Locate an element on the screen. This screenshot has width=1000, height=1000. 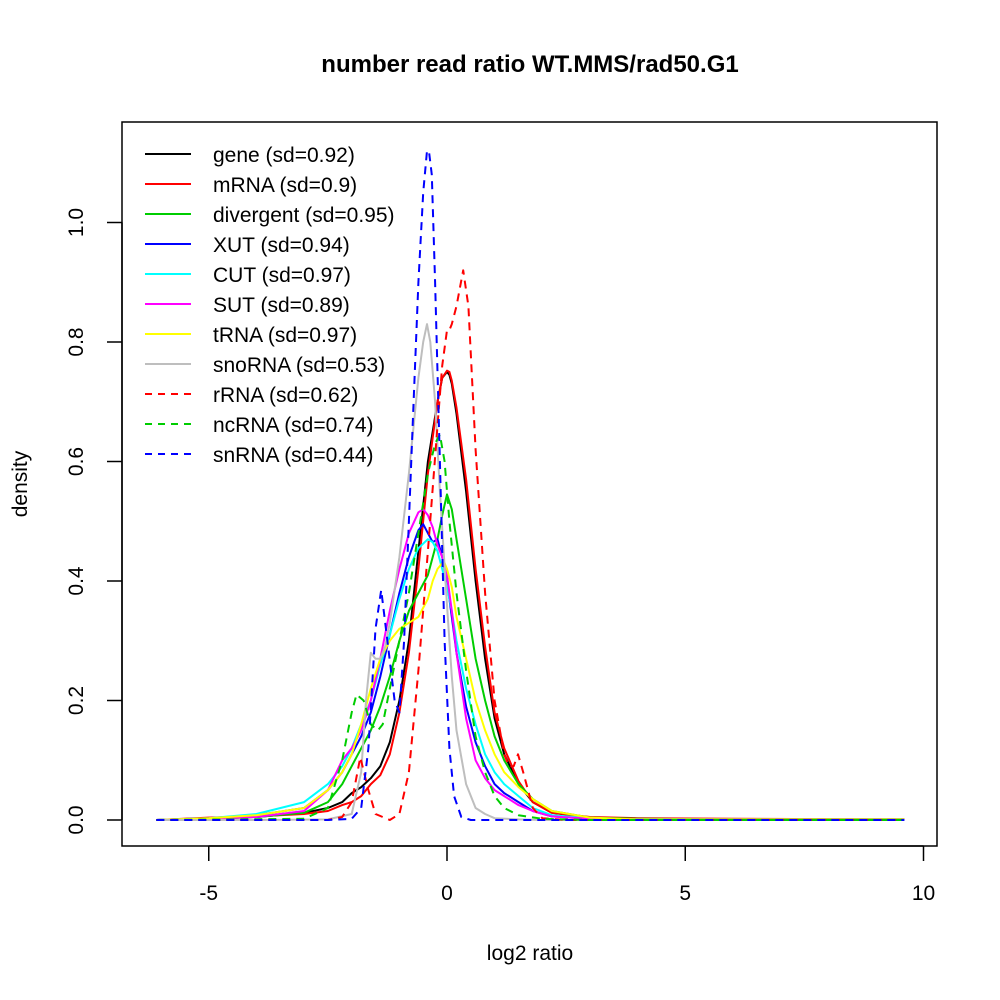
legend-entry: divergent (sd=0.95) is located at coordinates (270, 215).